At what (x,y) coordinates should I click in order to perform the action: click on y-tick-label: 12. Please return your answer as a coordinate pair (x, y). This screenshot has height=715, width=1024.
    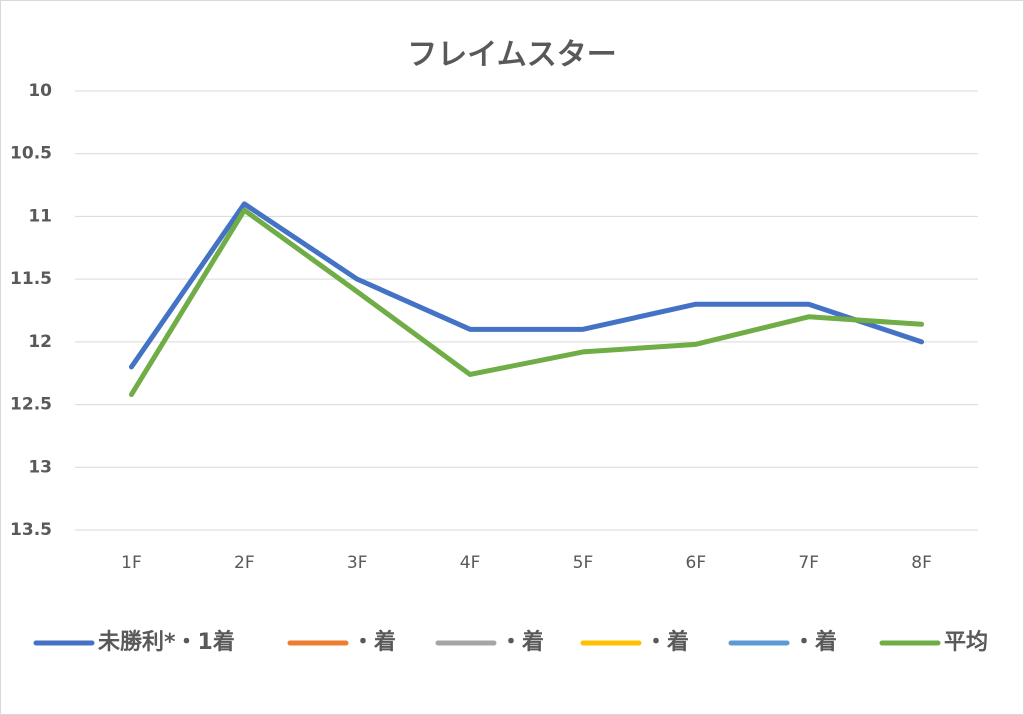
    Looking at the image, I should click on (40, 342).